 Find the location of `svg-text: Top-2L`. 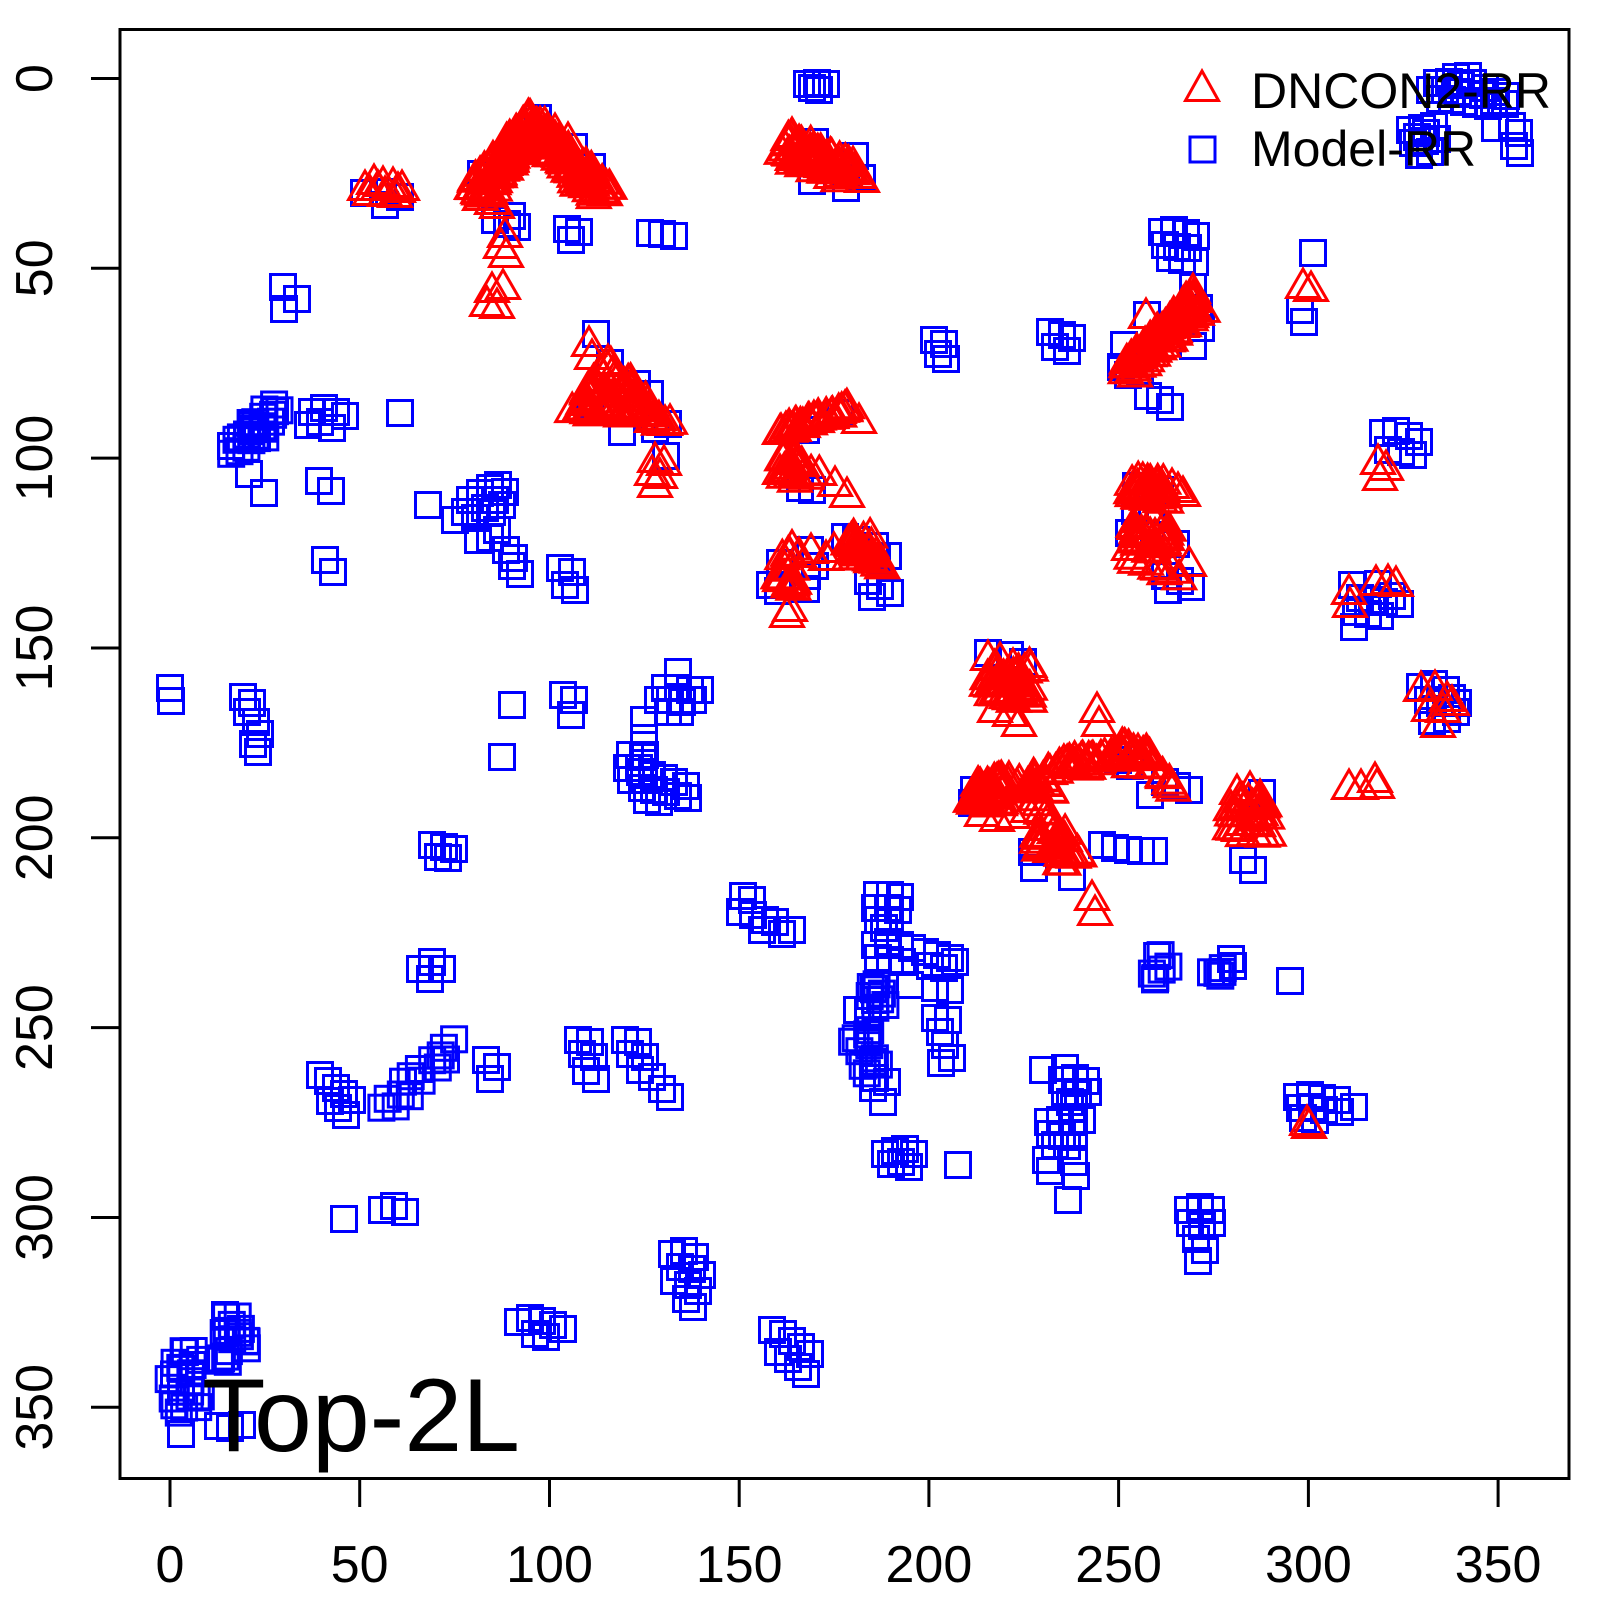

svg-text: Top-2L is located at coordinates (361, 1416).